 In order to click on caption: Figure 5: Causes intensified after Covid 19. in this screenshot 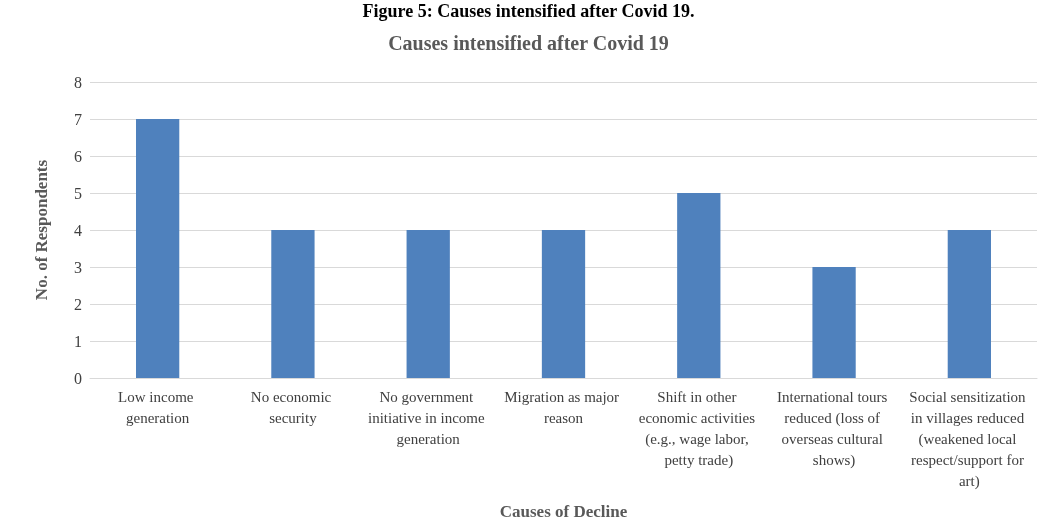, I will do `click(528, 11)`.